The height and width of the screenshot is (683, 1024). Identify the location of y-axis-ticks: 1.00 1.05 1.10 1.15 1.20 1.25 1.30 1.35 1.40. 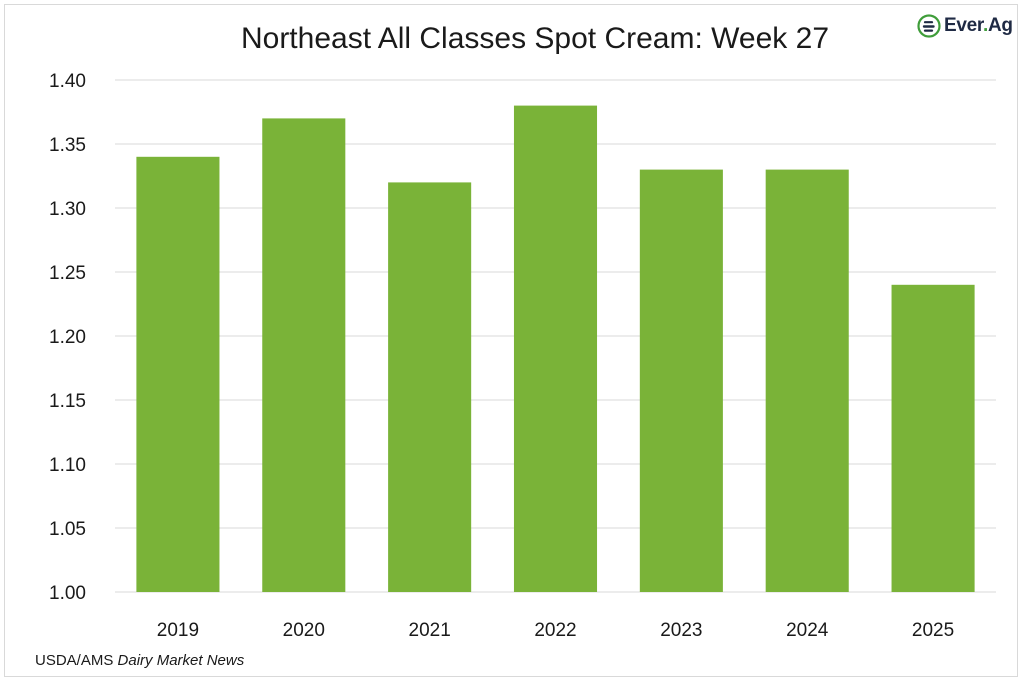
(67, 337).